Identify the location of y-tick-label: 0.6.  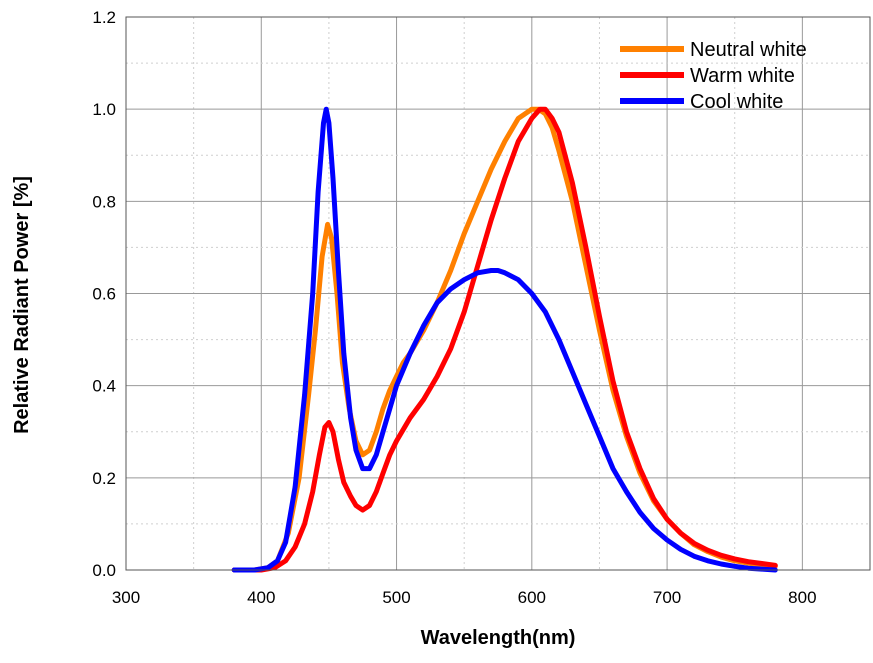
(104, 294).